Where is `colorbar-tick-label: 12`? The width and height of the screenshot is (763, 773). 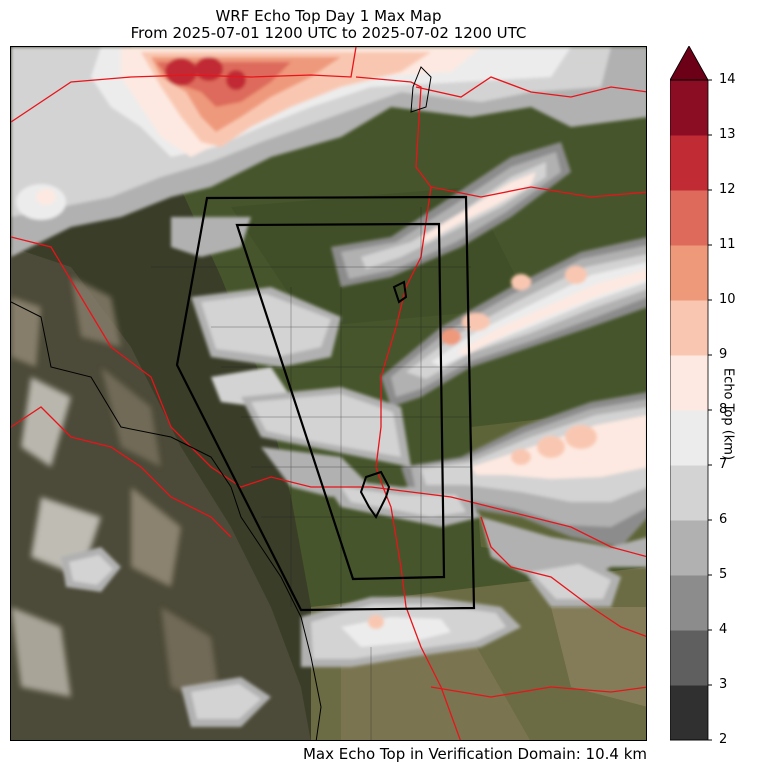
colorbar-tick-label: 12 is located at coordinates (727, 189).